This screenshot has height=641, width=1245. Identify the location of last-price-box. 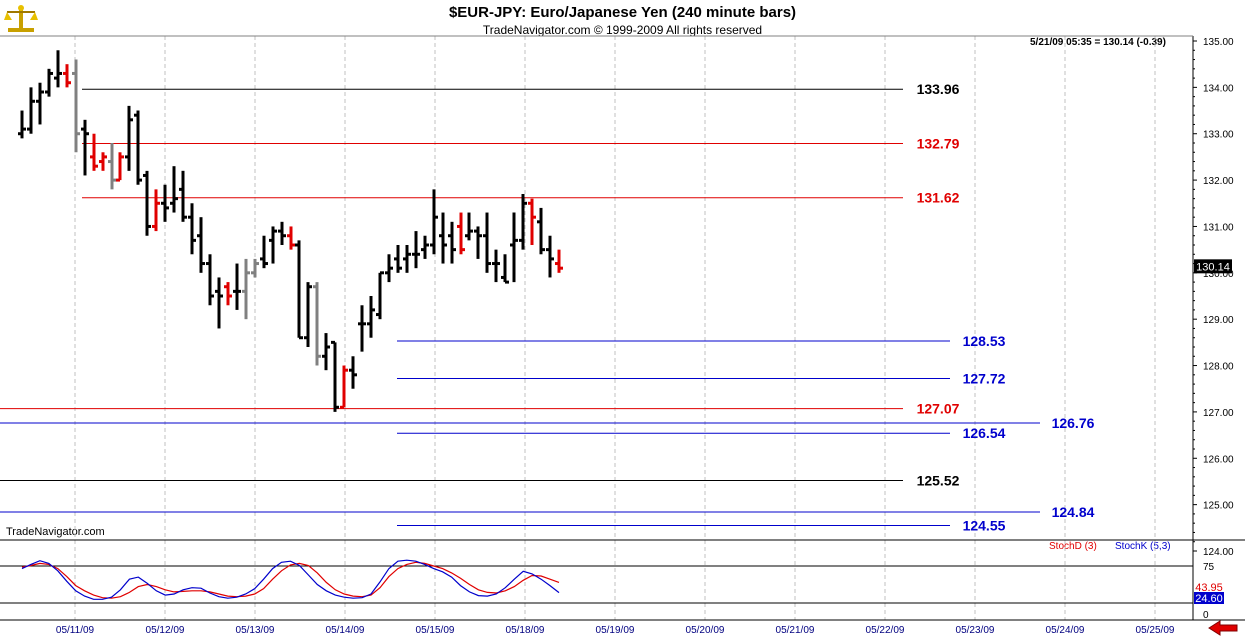
(1213, 266).